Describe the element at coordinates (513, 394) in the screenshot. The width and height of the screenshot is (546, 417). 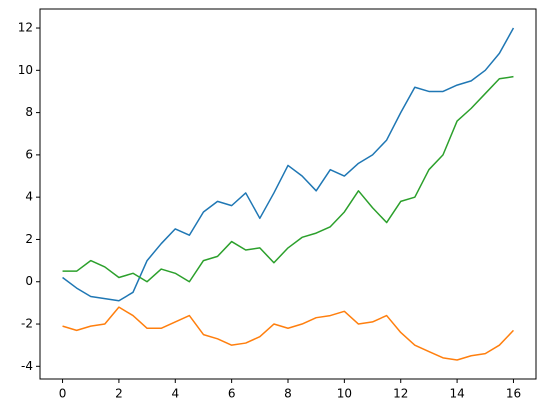
I see `x-tick-label: 16` at that location.